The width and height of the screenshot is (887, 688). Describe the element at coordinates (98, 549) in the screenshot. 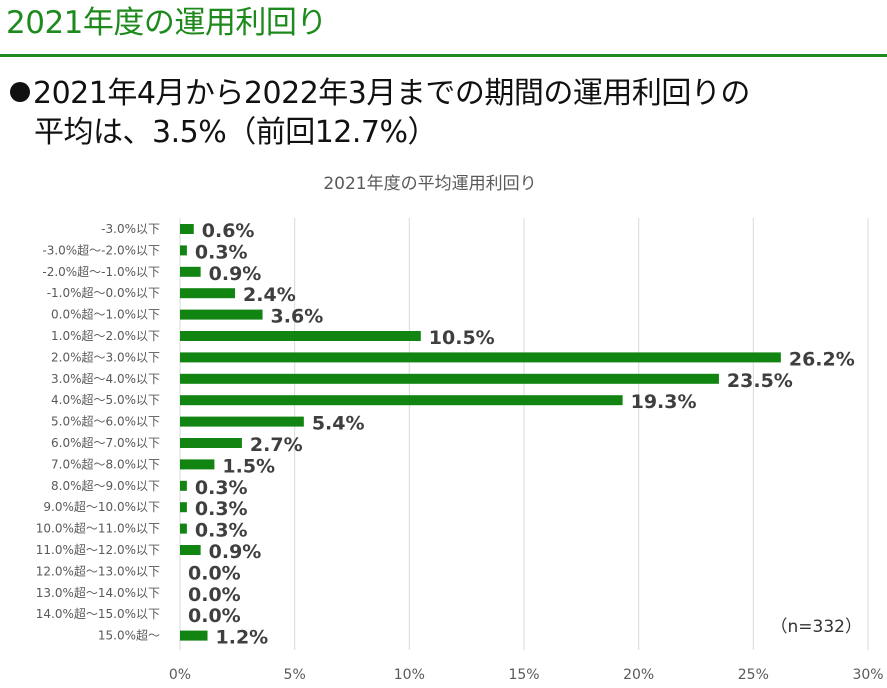

I see `category-label: 11.0%超～12.0%以下` at that location.